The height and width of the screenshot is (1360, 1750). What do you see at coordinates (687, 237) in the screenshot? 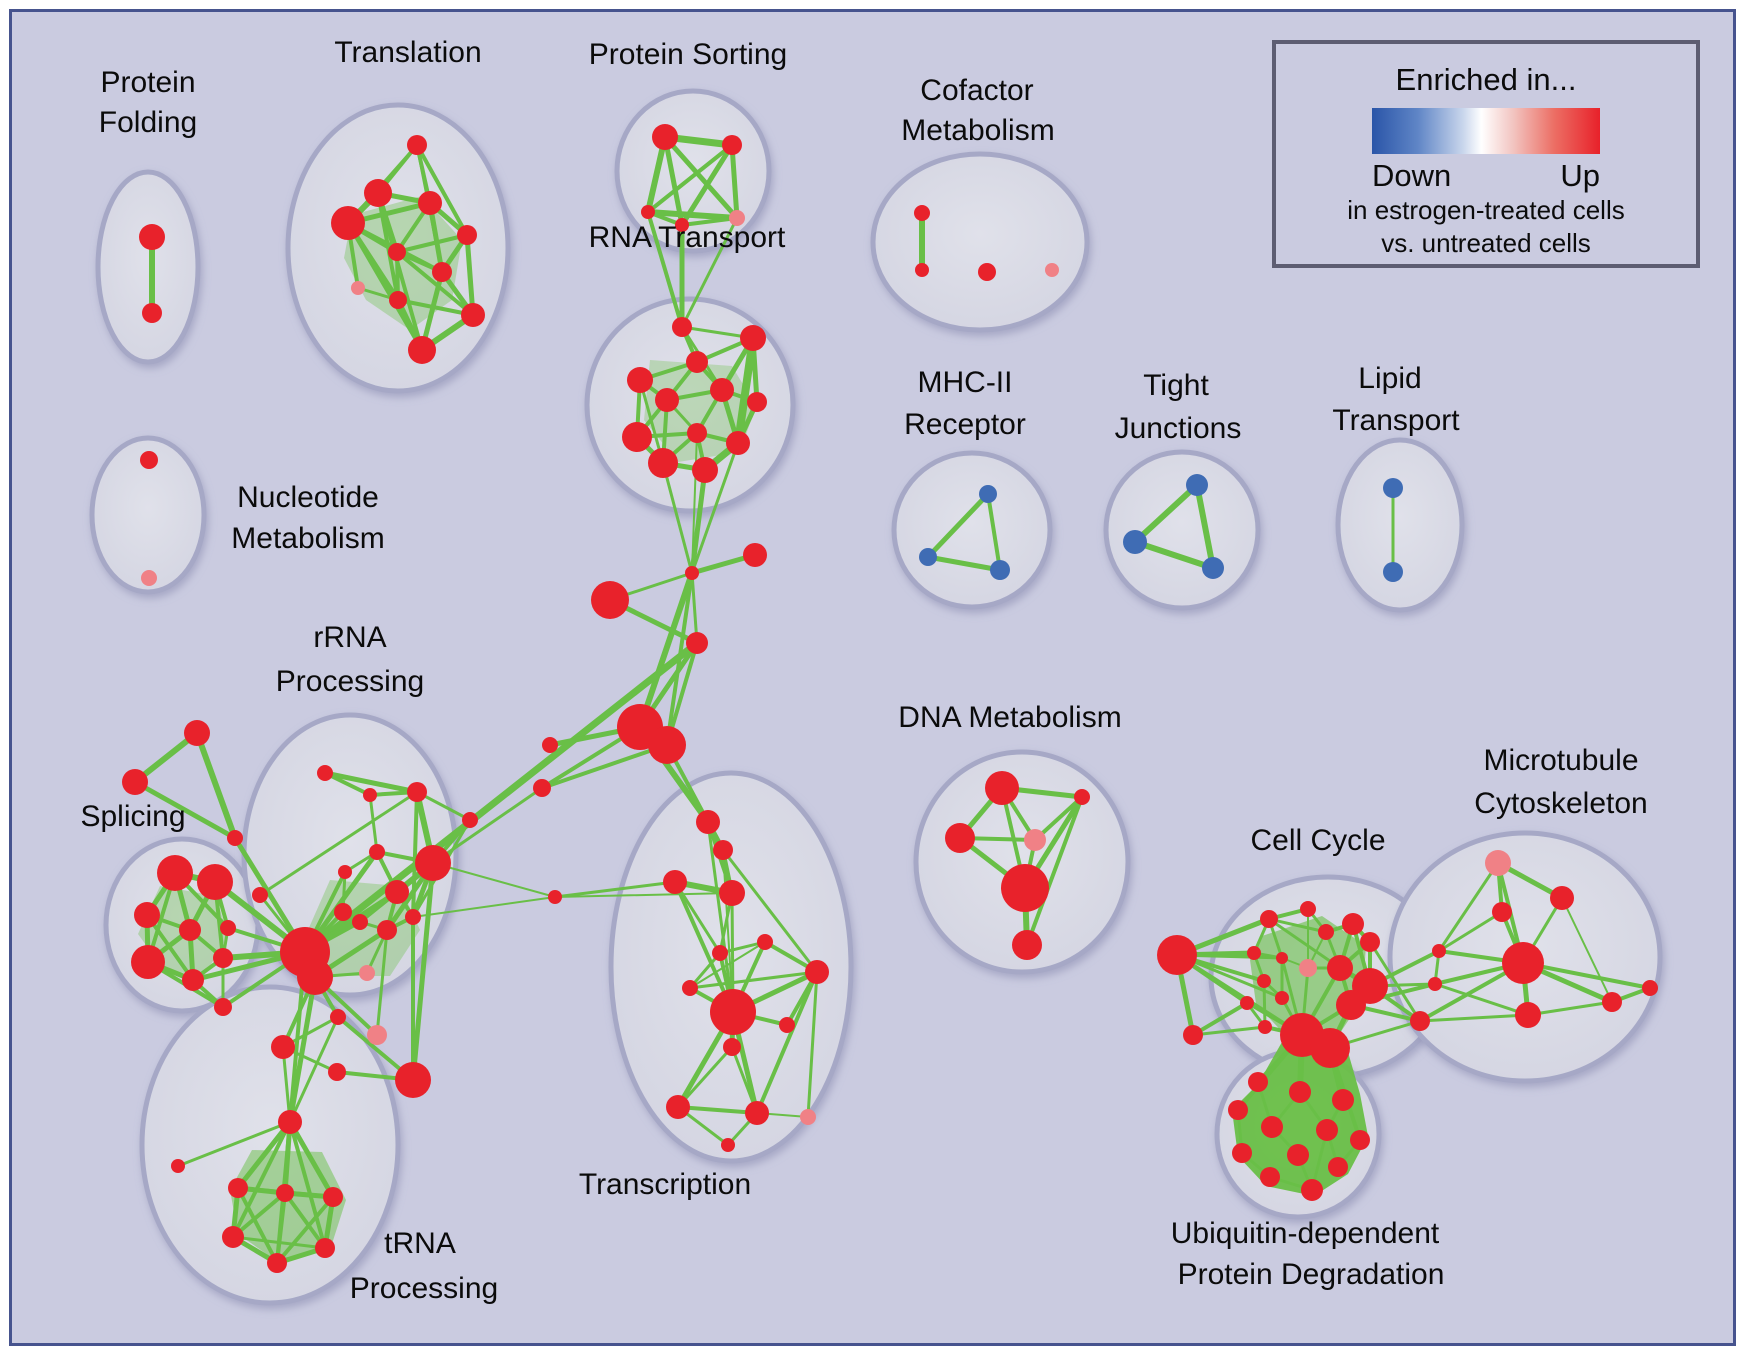
I see `cluster-label: RNA Transport` at bounding box center [687, 237].